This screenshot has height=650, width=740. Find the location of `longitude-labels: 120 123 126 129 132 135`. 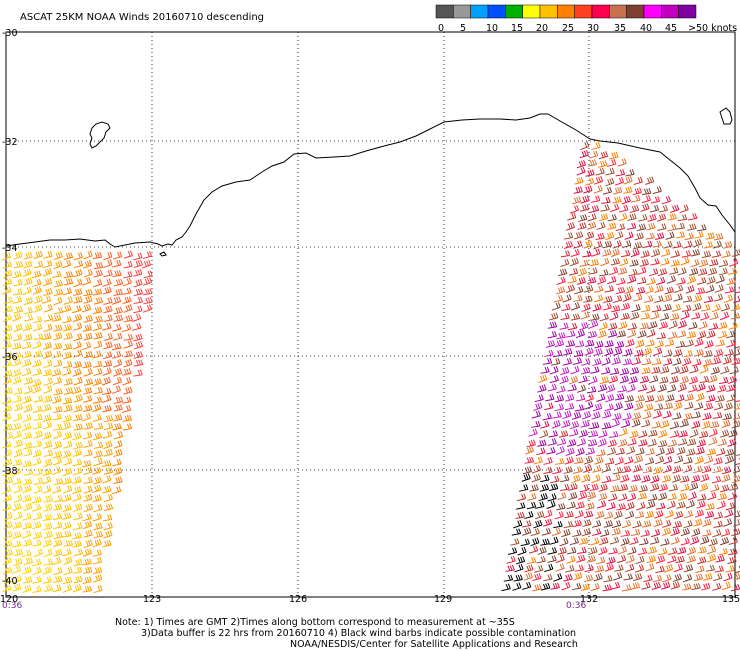

longitude-labels: 120 123 126 129 132 135 is located at coordinates (370, 599).